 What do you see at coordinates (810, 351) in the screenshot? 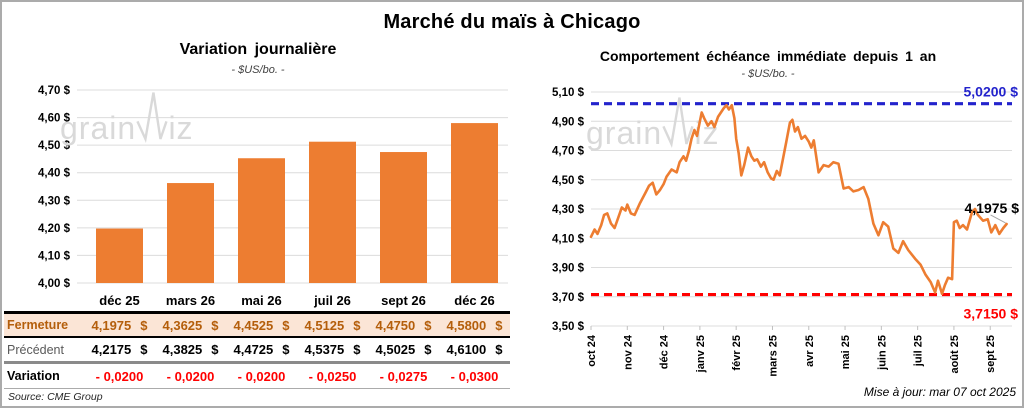
I see `svg-text: avr 25` at bounding box center [810, 351].